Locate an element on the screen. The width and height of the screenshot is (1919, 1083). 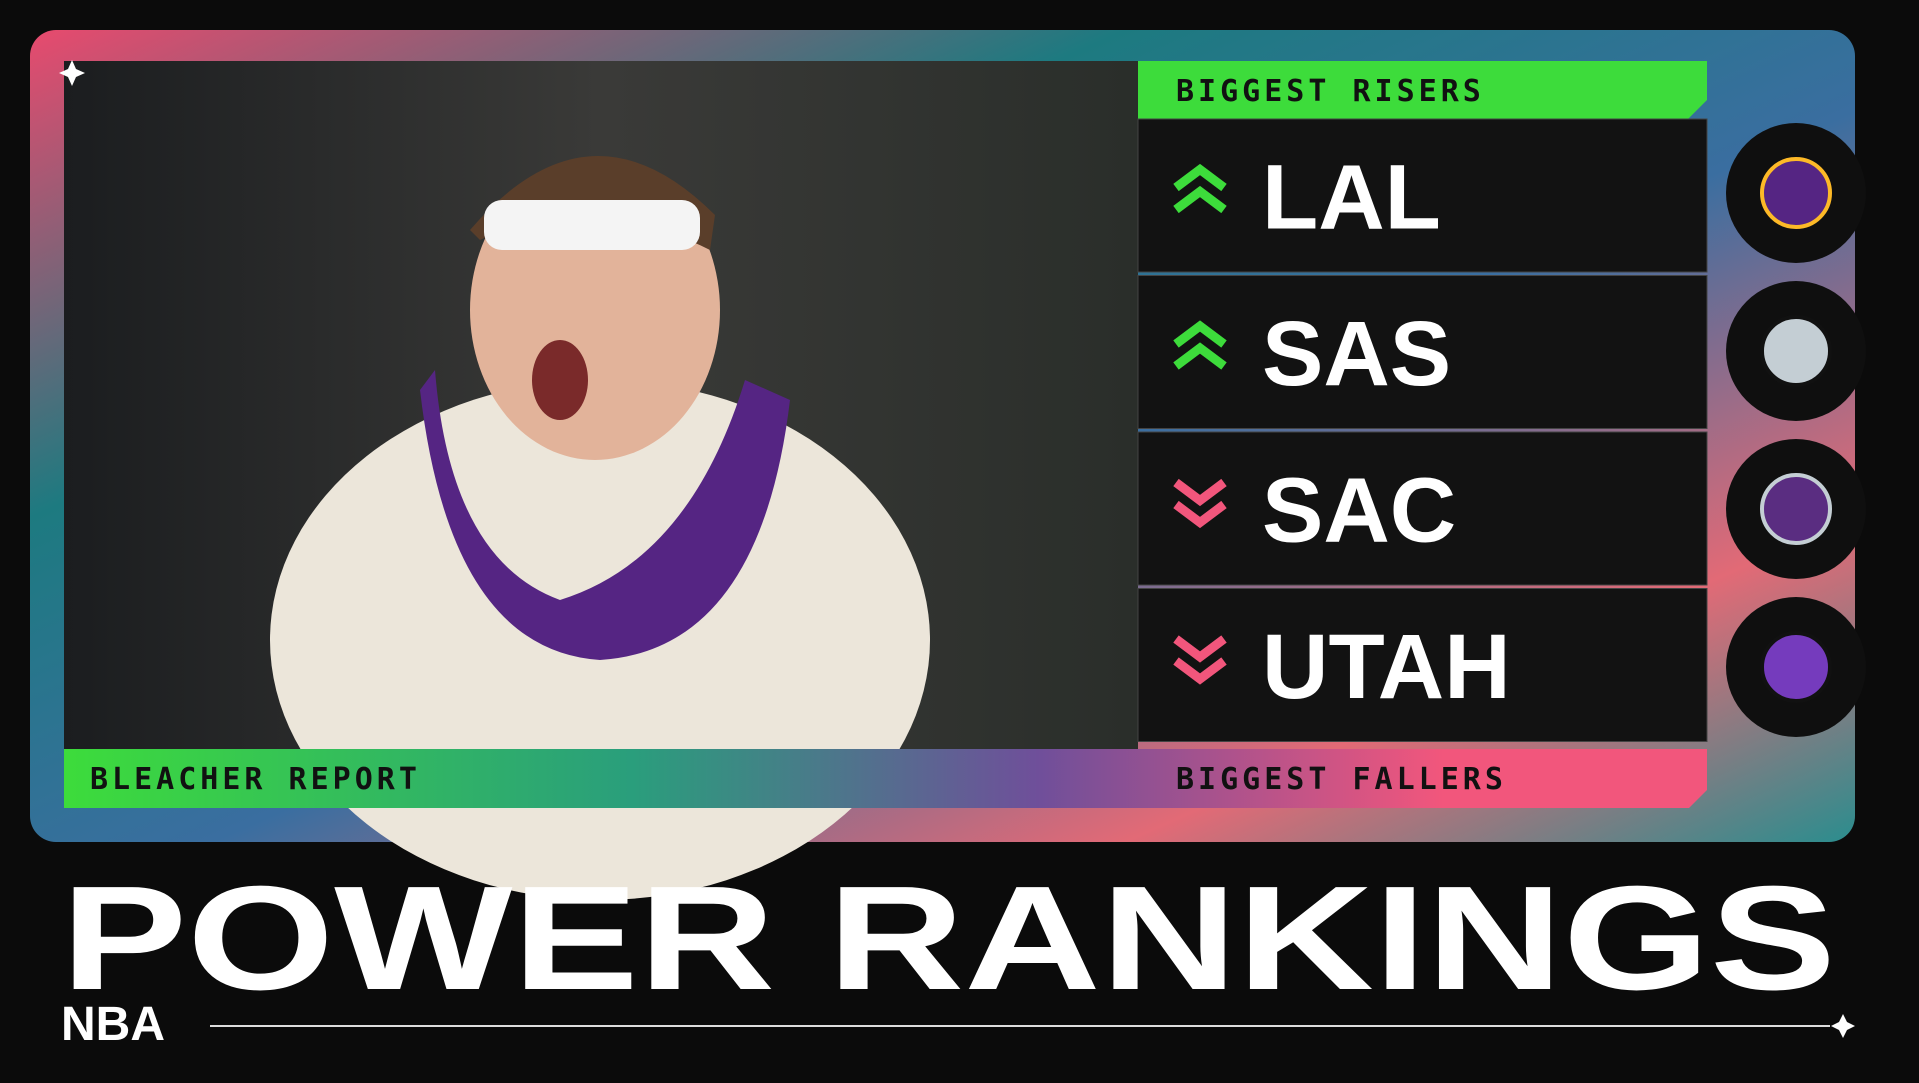
team-abbr: SAS is located at coordinates (1356, 354).